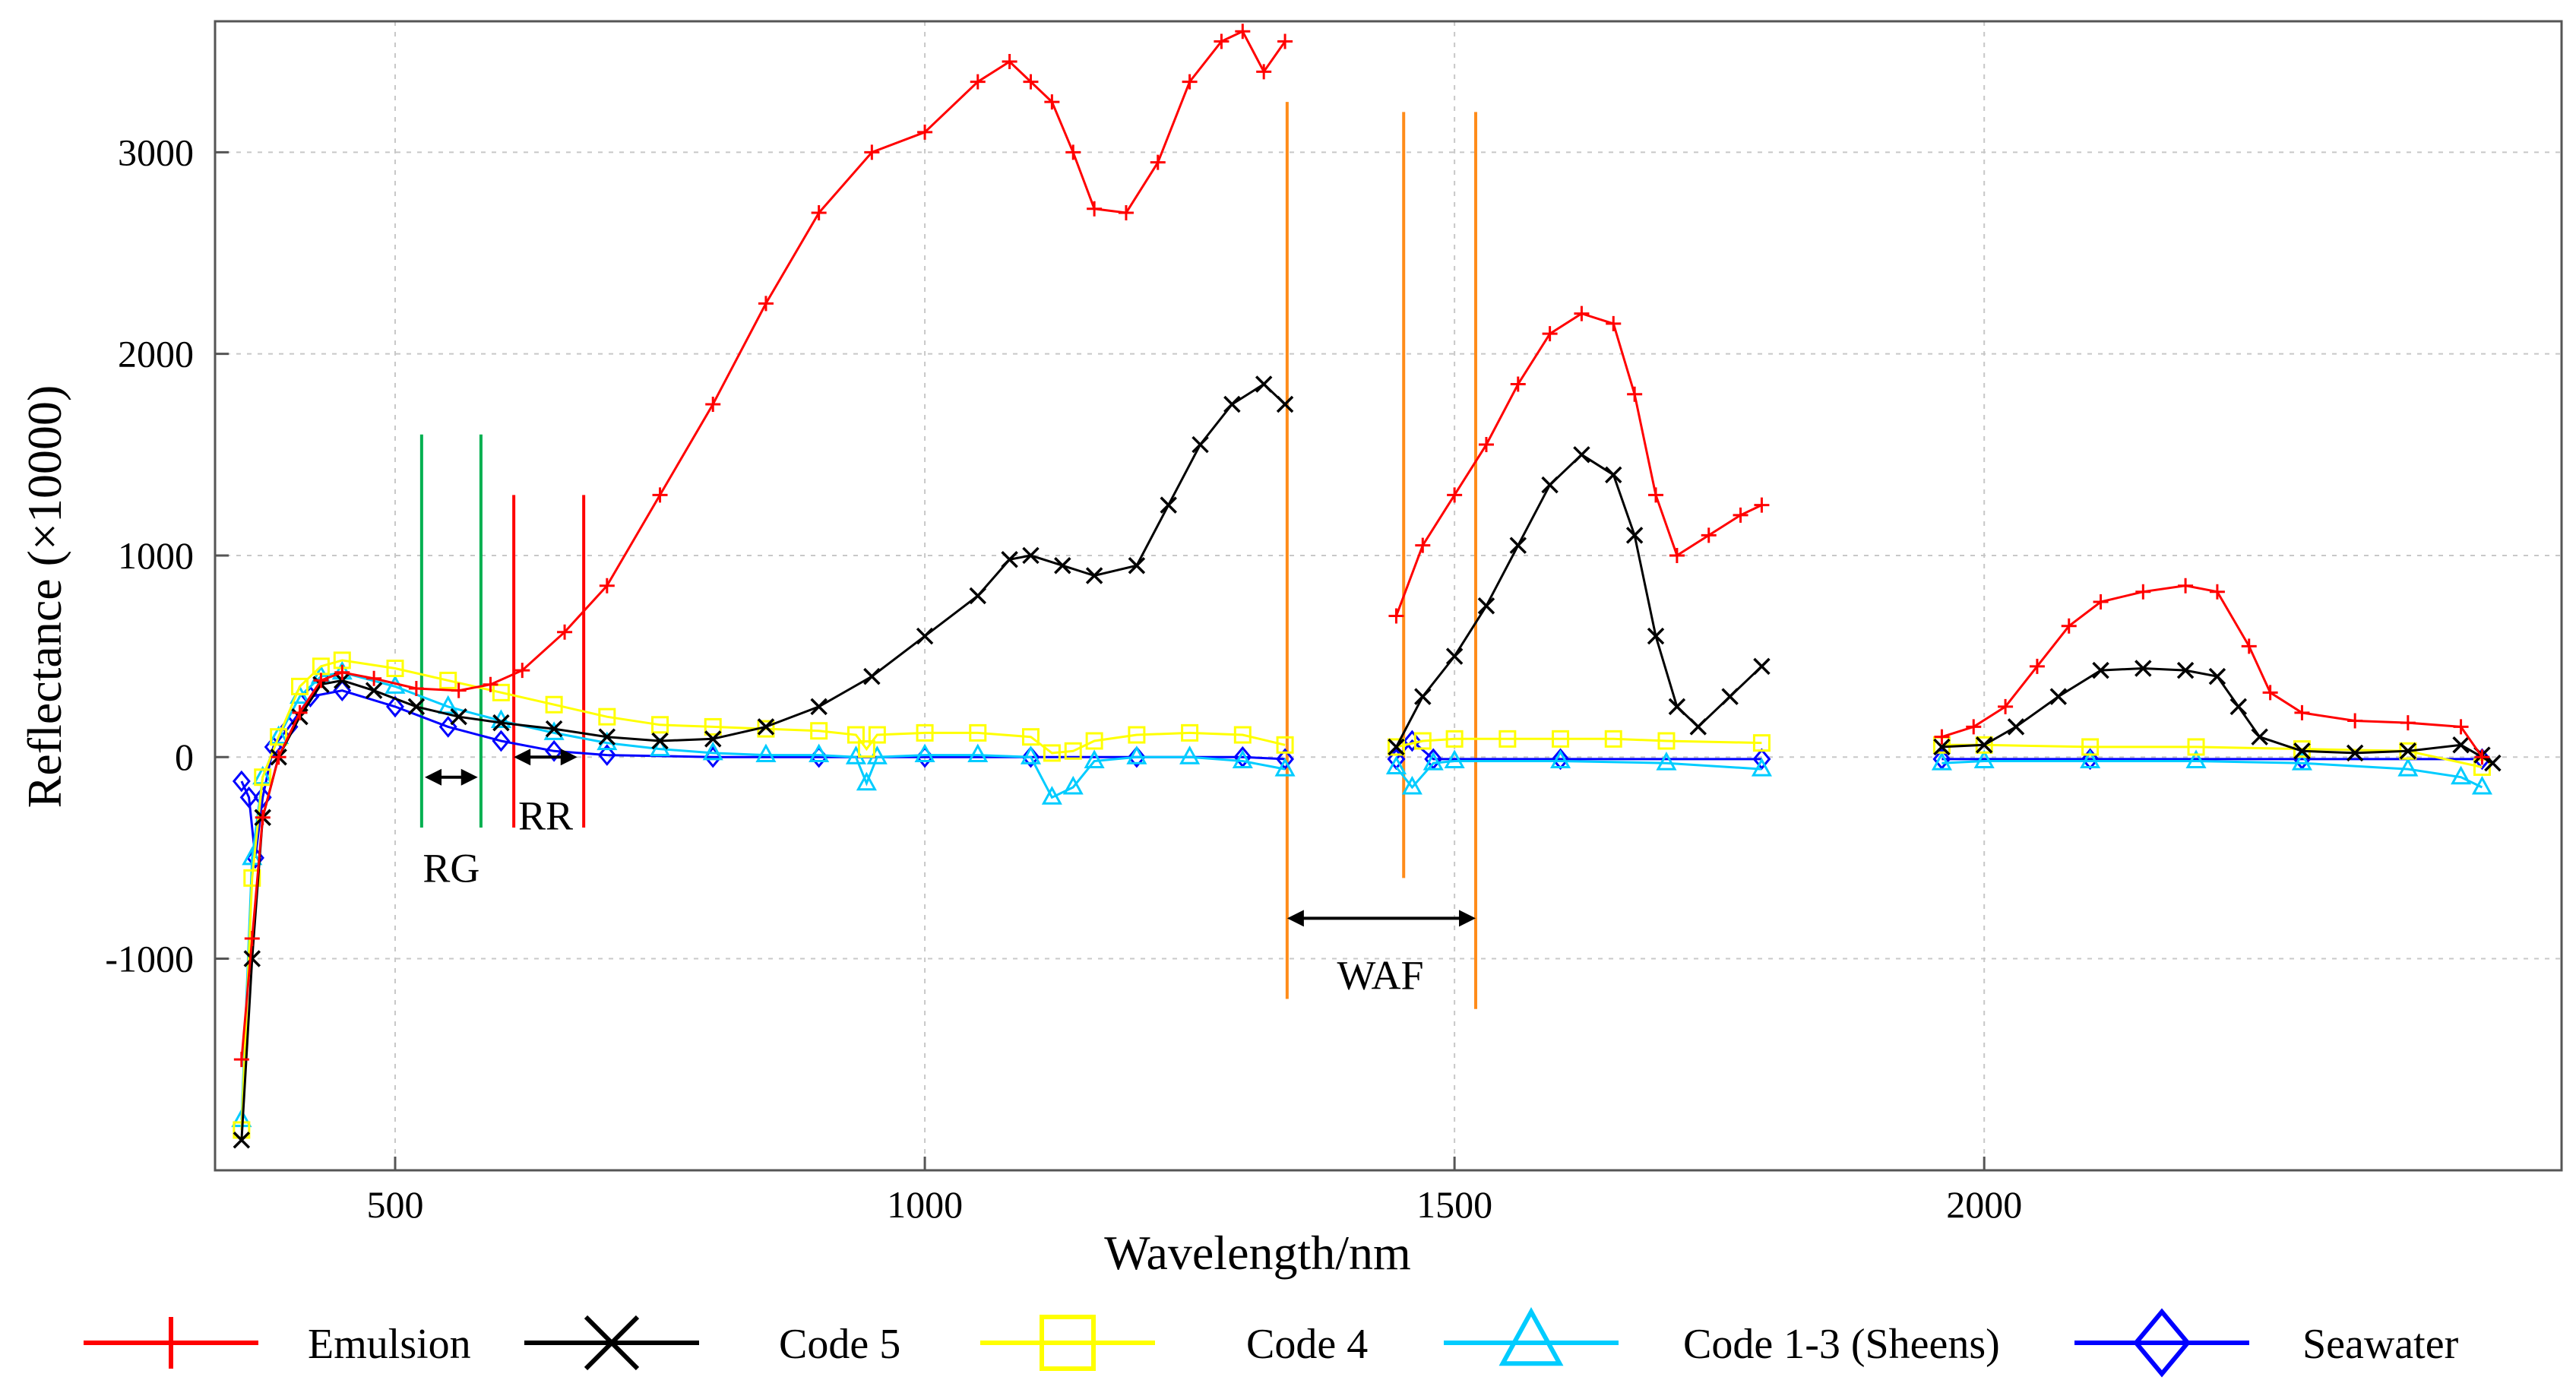  Describe the element at coordinates (395, 1204) in the screenshot. I see `x-tick-label-500: 500` at that location.